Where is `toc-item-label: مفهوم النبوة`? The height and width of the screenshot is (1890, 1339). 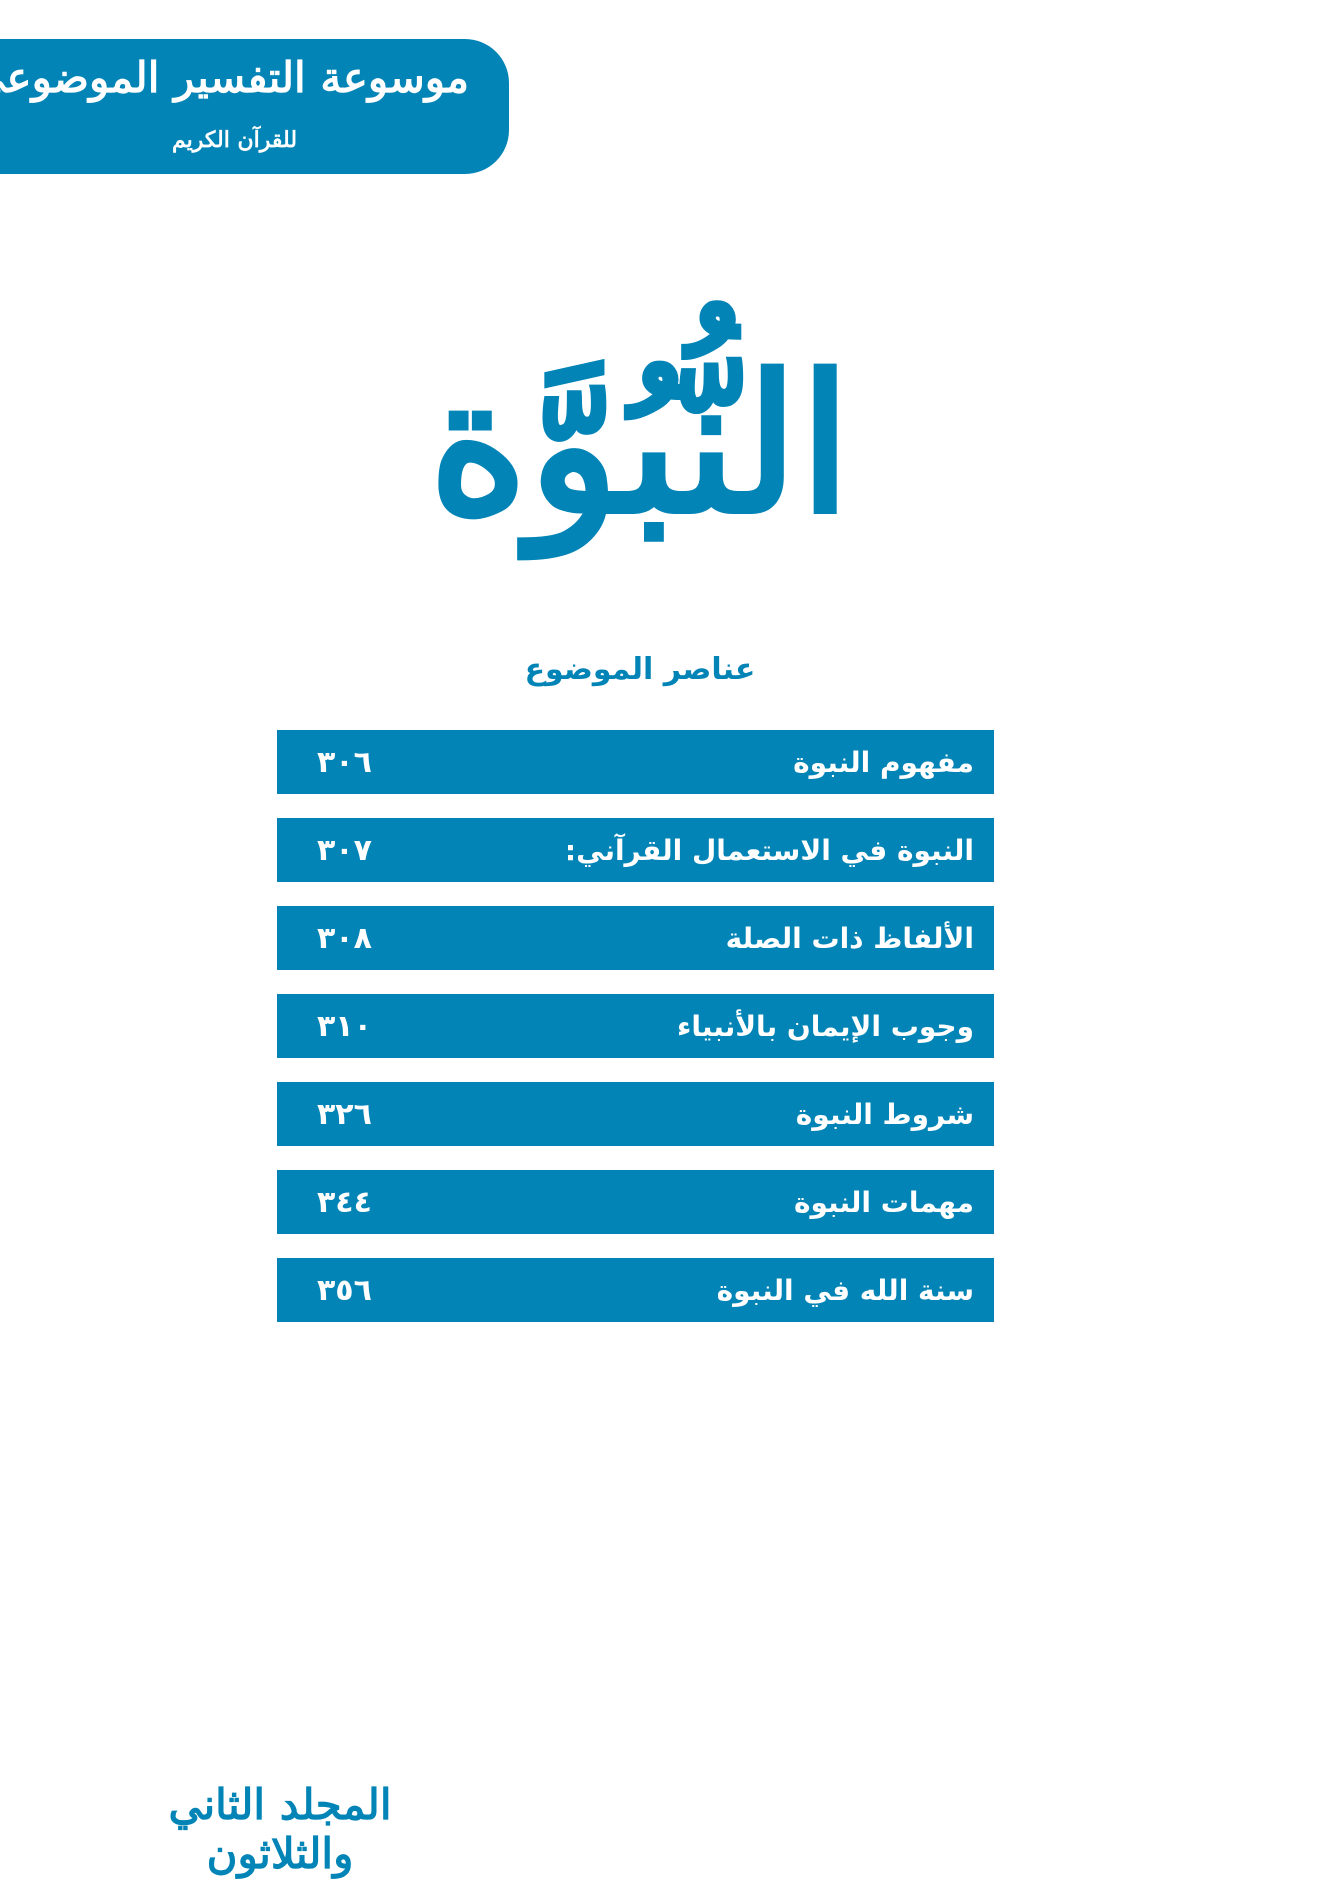
toc-item-label: مفهوم النبوة is located at coordinates (883, 762).